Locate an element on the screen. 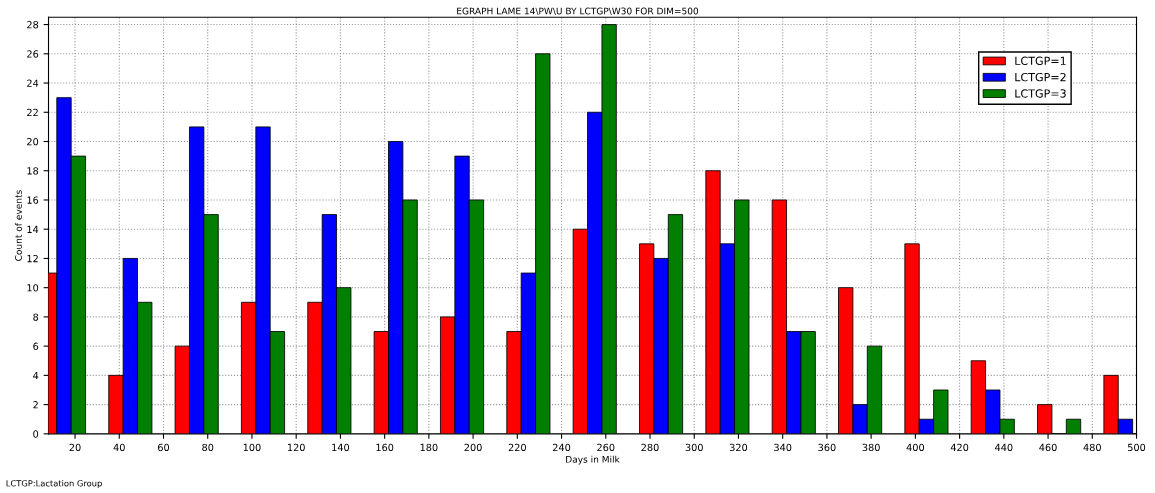 The image size is (1155, 493). bar is located at coordinates (1073, 426).